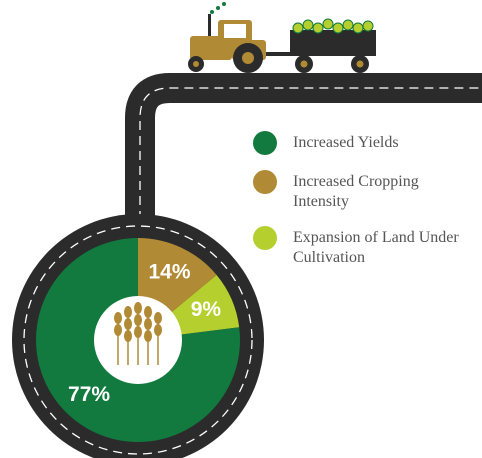  I want to click on legend-label: Increased Cropping Intensity, so click(356, 191).